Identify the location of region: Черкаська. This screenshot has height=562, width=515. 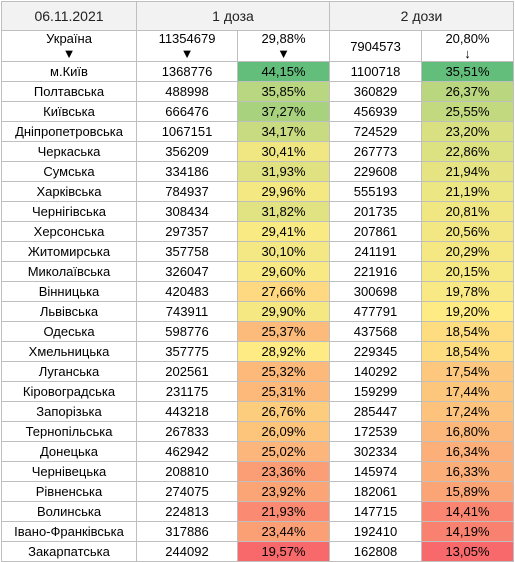
(69, 151).